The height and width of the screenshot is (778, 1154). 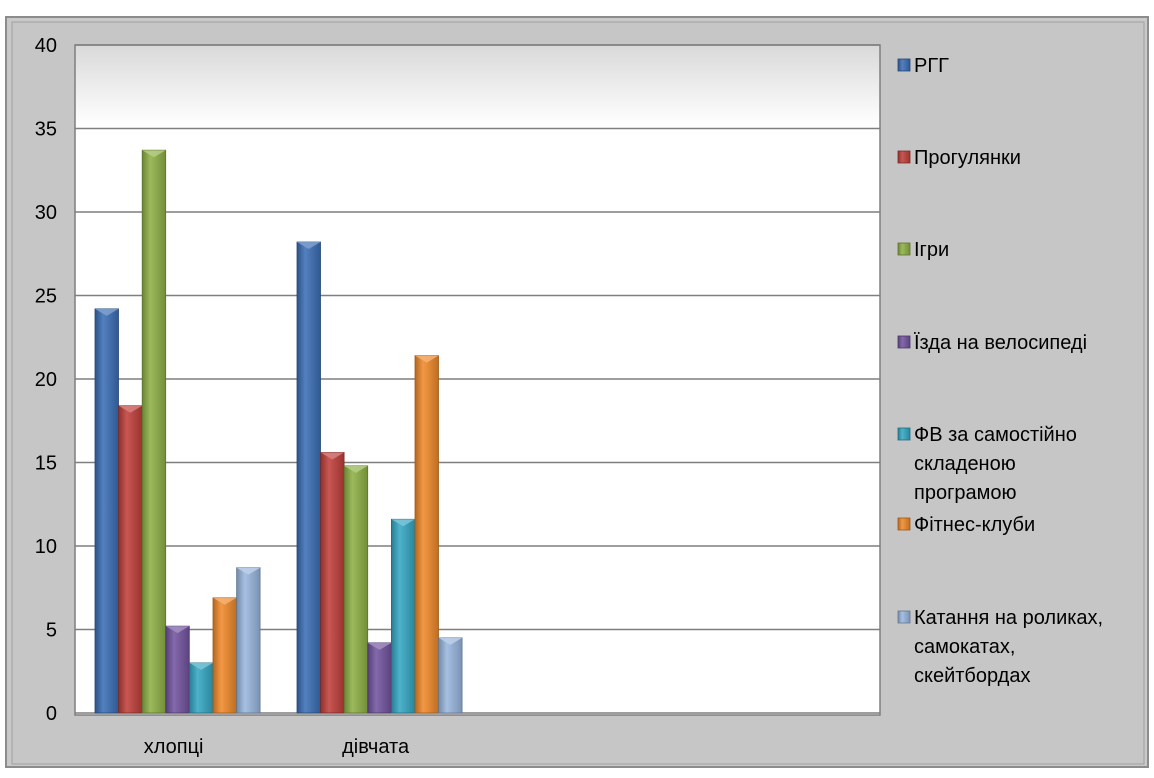 What do you see at coordinates (972, 676) in the screenshot?
I see `legend-label: скейтбордах` at bounding box center [972, 676].